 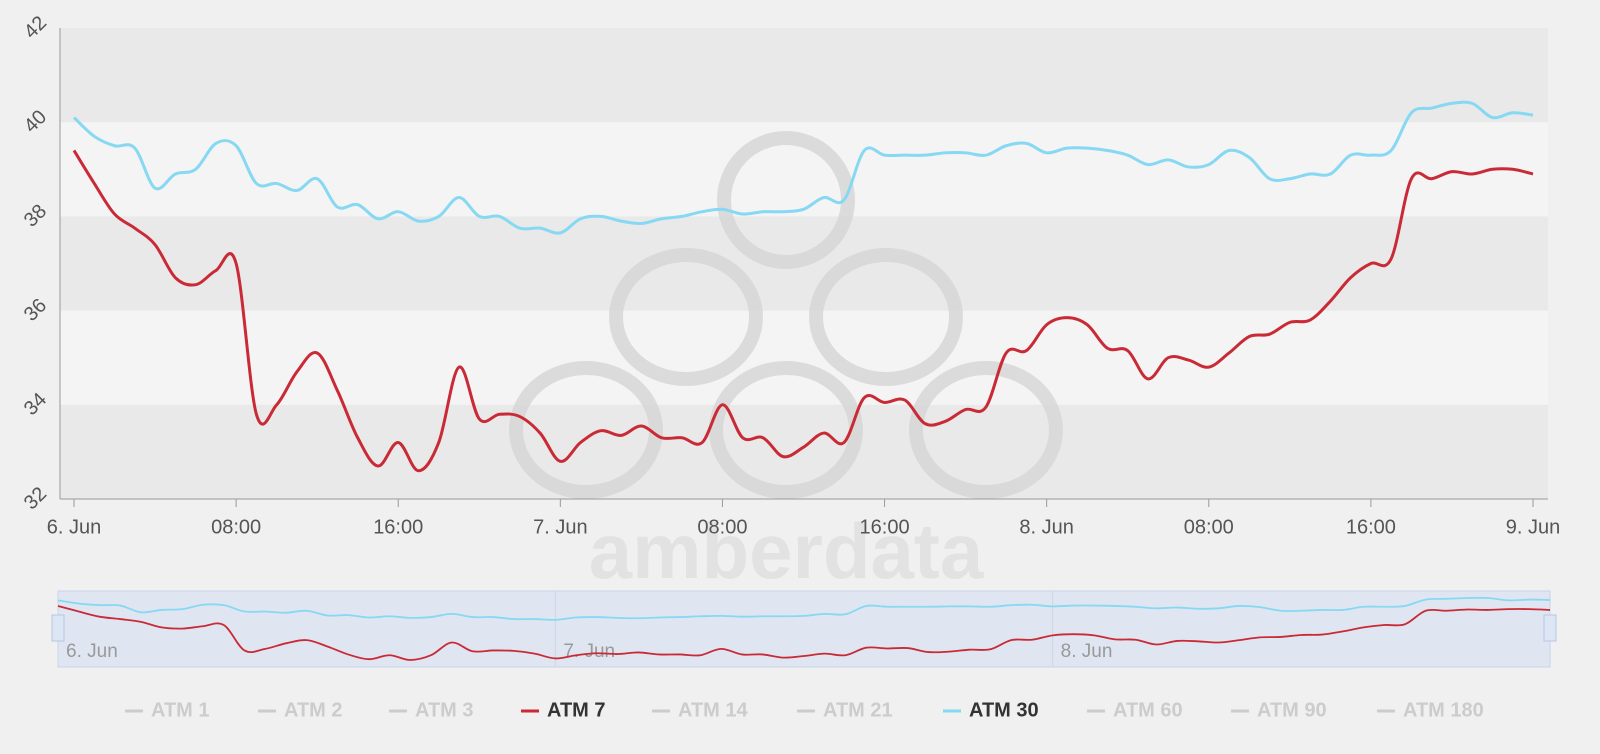 I want to click on navigator-tick-label: 6. Jun, so click(x=92, y=651).